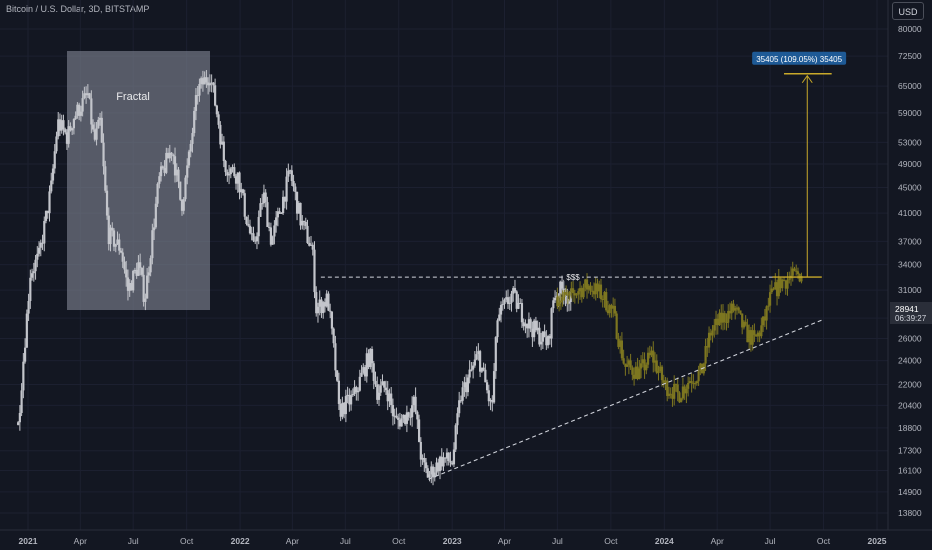 The width and height of the screenshot is (932, 550). Describe the element at coordinates (908, 11) in the screenshot. I see `currency-button: USD` at that location.